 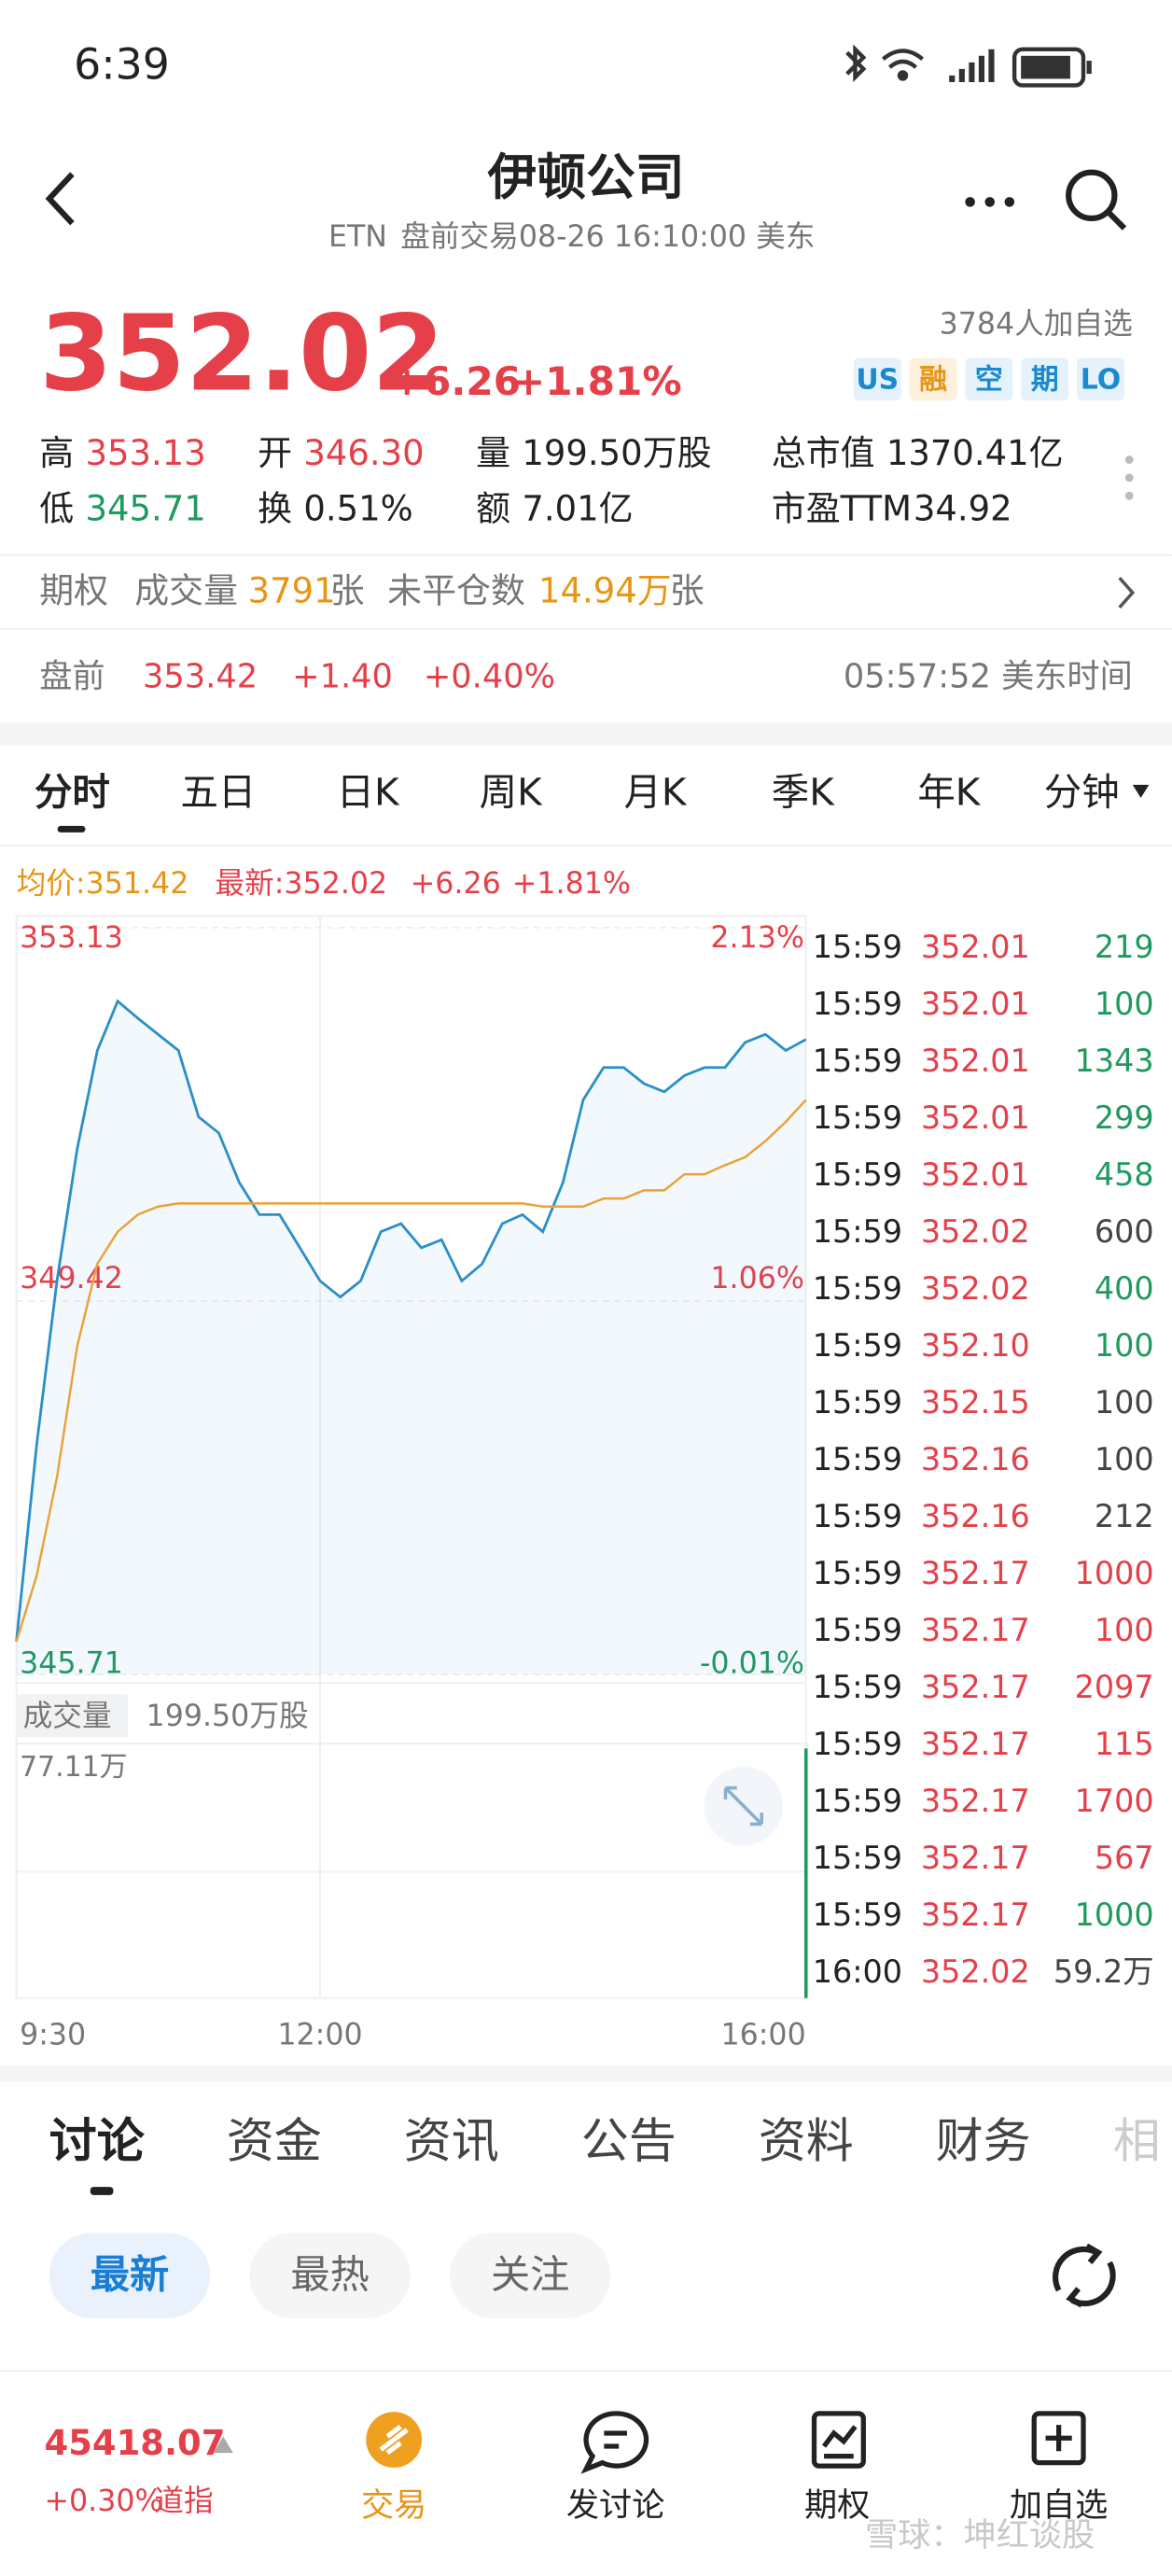 What do you see at coordinates (1114, 1061) in the screenshot?
I see `trade-volume: 1343` at bounding box center [1114, 1061].